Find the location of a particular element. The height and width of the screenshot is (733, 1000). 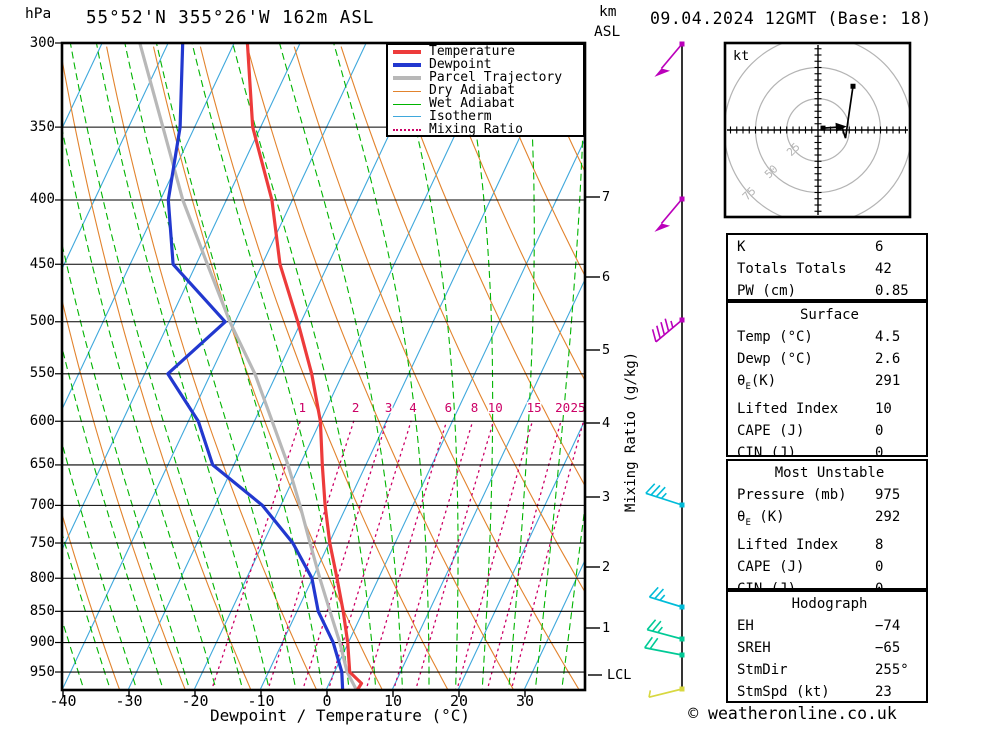

table-row-value: −65 is located at coordinates (888, 648).